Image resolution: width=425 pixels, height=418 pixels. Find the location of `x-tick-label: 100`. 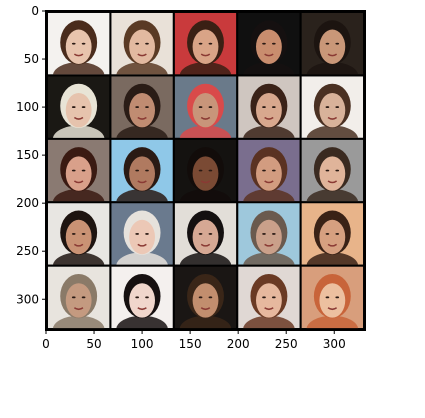

x-tick-label: 100 is located at coordinates (142, 344).